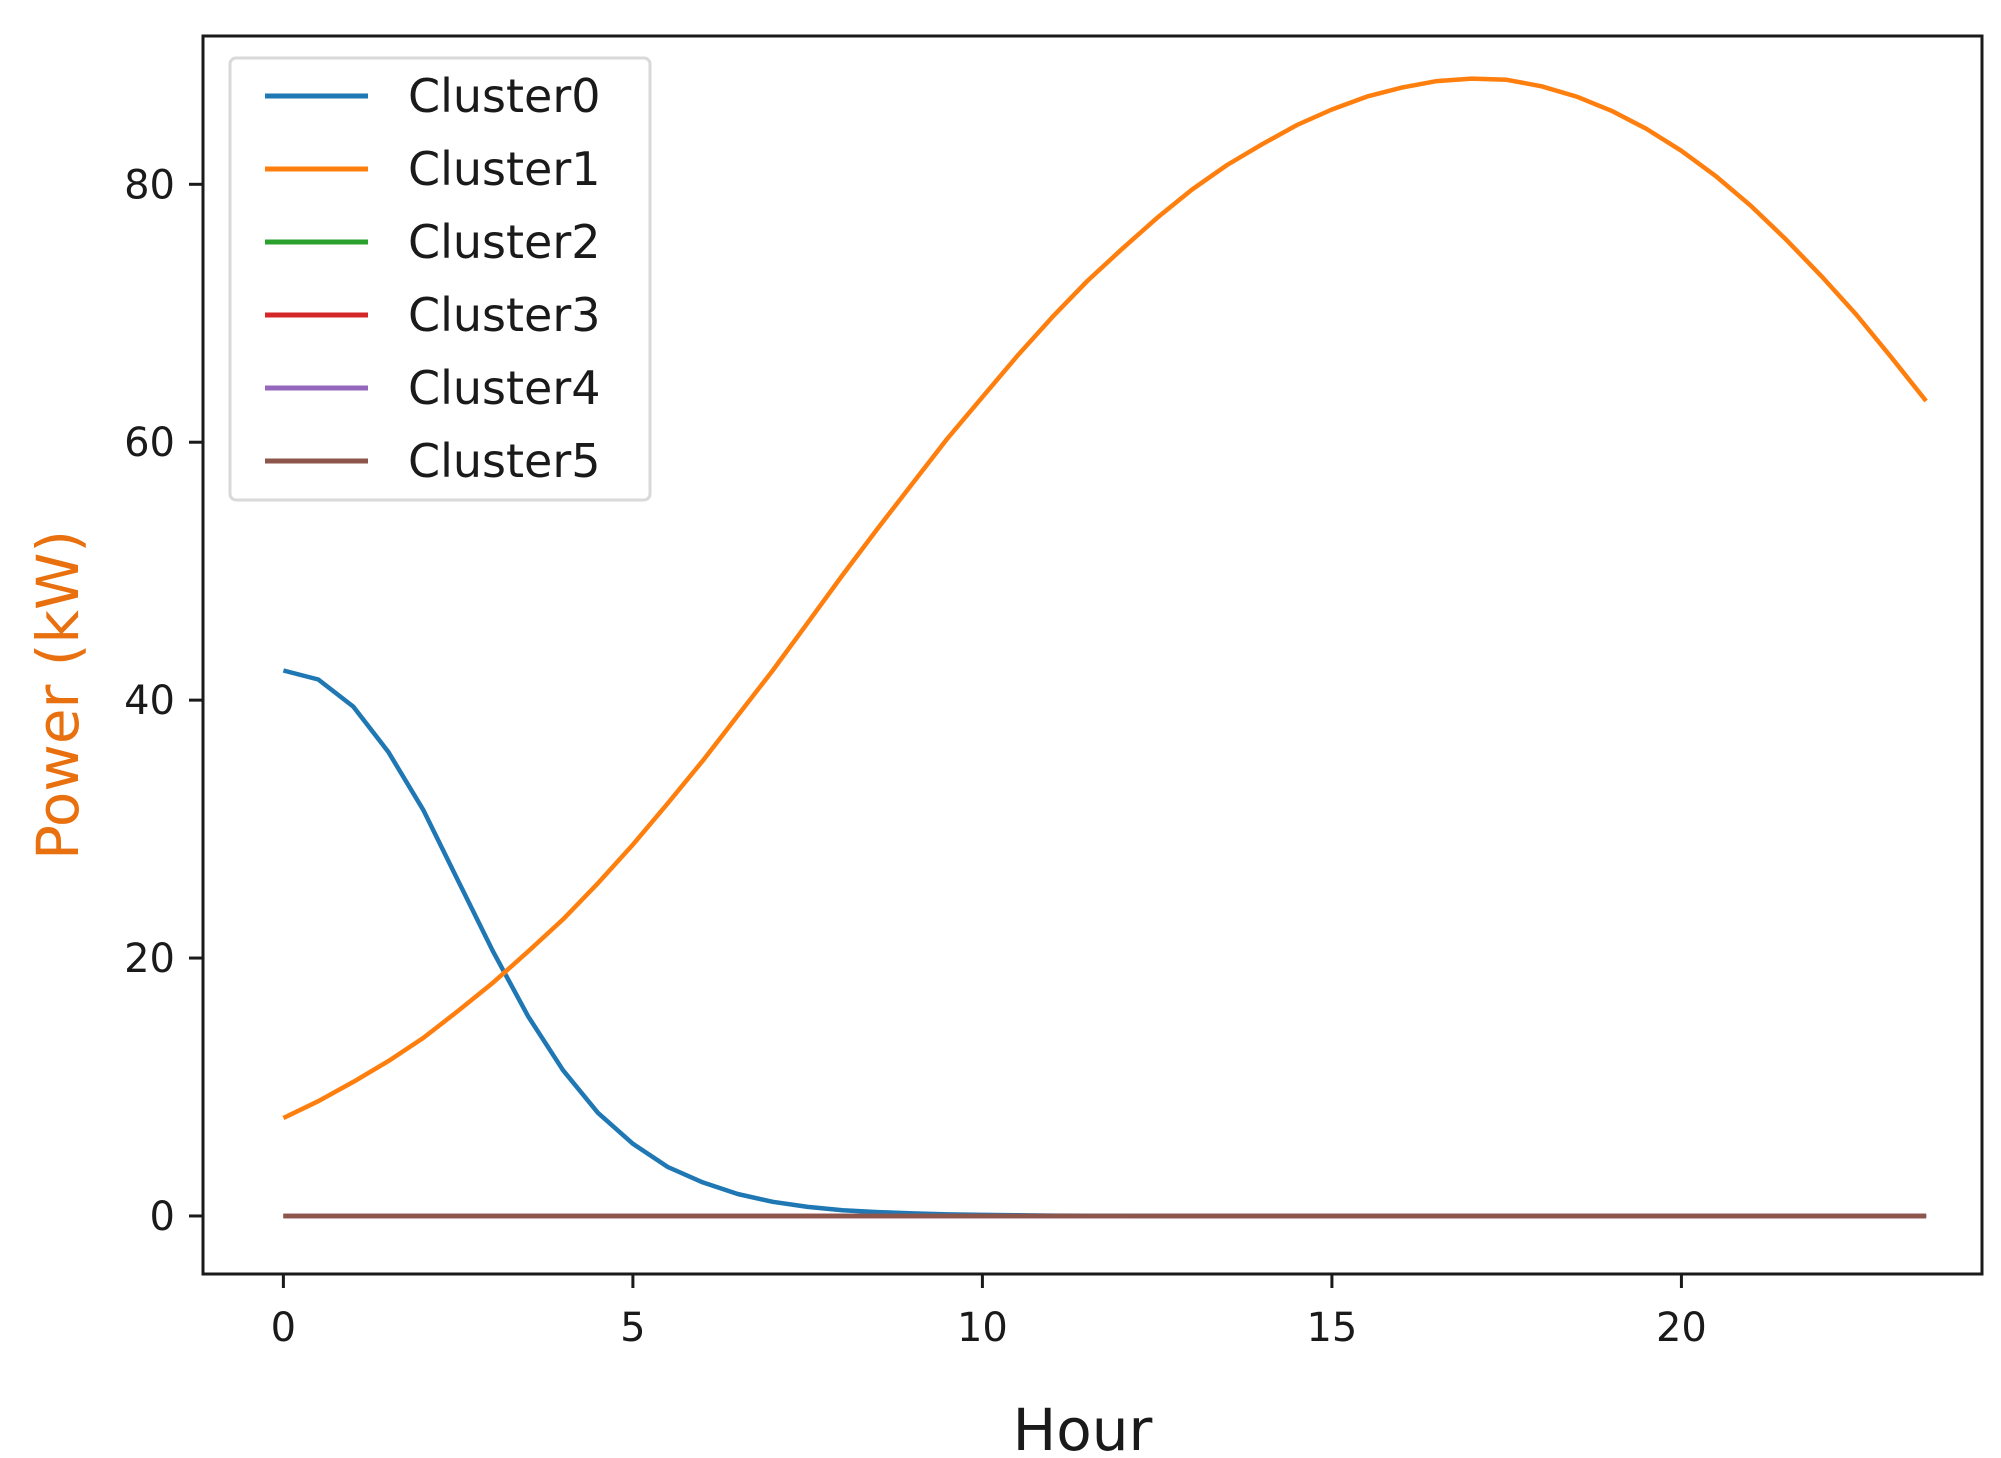  Describe the element at coordinates (149, 443) in the screenshot. I see `y-tick-label: 60` at that location.